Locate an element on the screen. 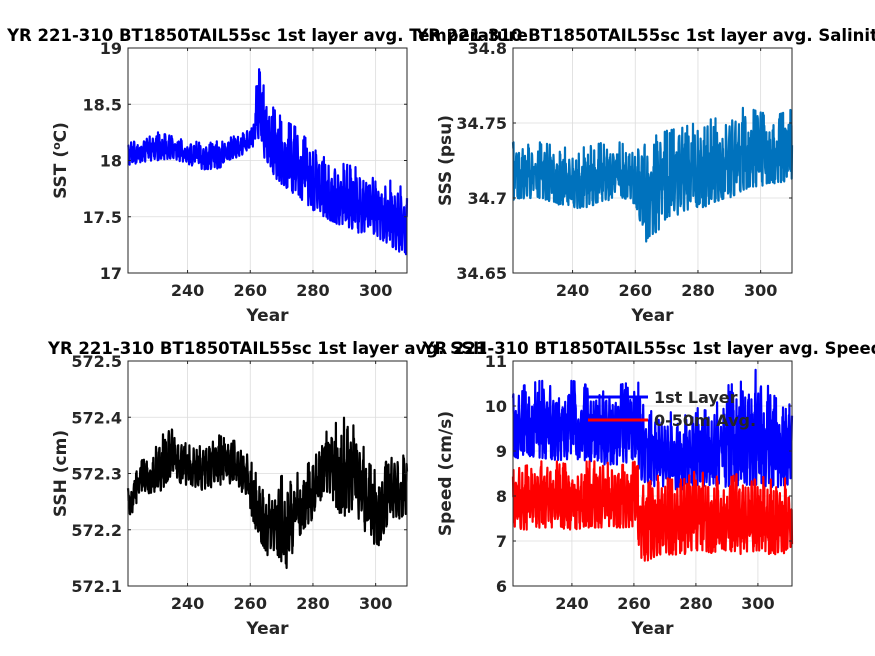 This screenshot has width=875, height=656. y-tick-label: 10 is located at coordinates (496, 406).